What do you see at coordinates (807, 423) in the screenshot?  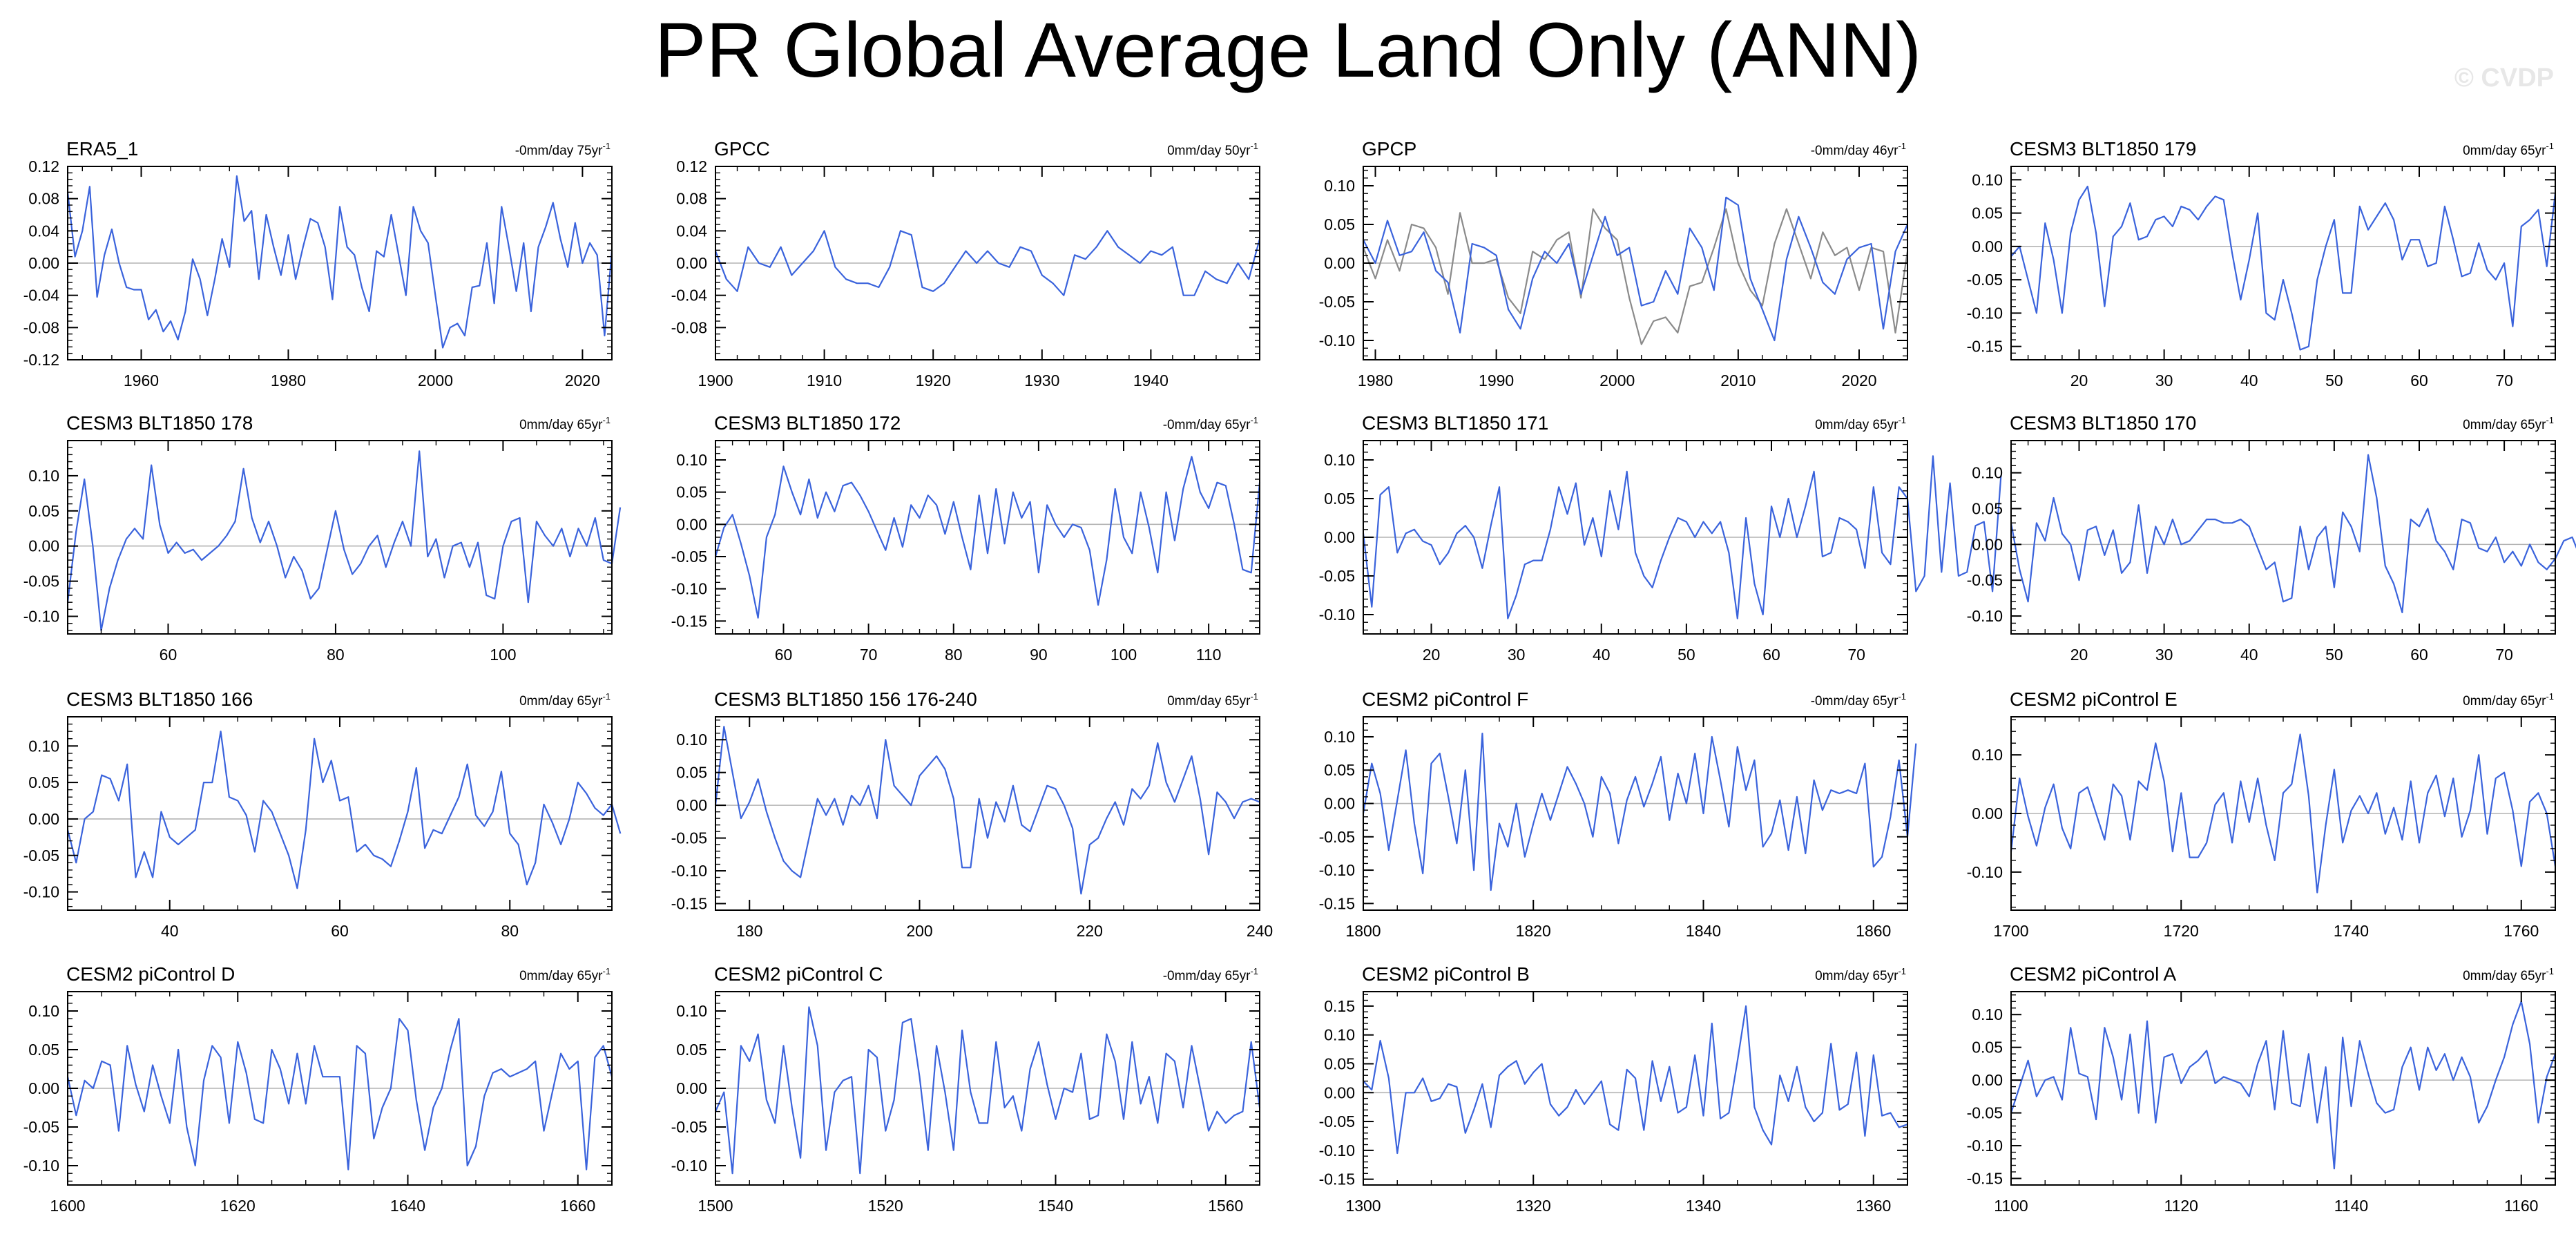 I see `panel-title: CESM3 BLT1850 172` at bounding box center [807, 423].